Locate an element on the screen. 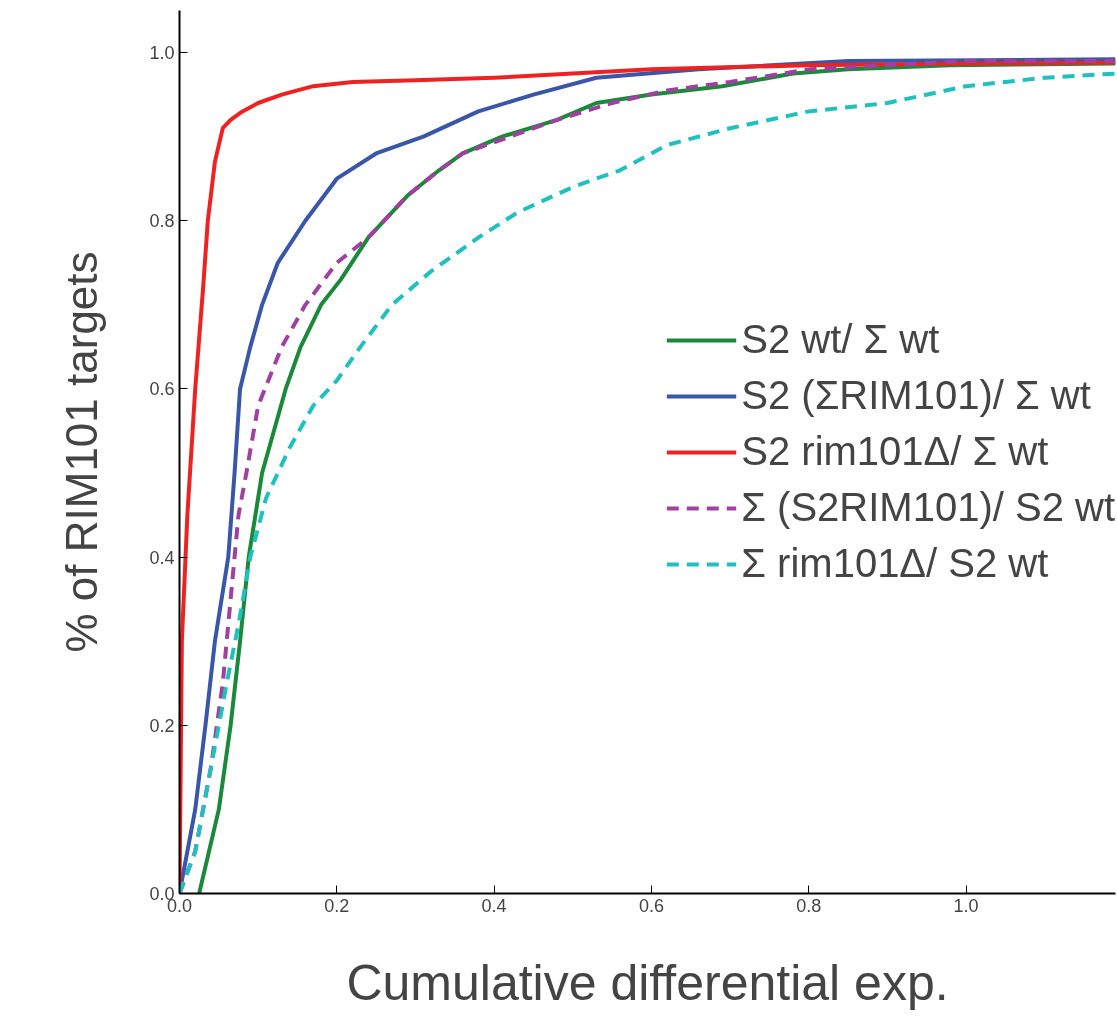  y-axis-title: % of RIM101 targets is located at coordinates (82, 452).